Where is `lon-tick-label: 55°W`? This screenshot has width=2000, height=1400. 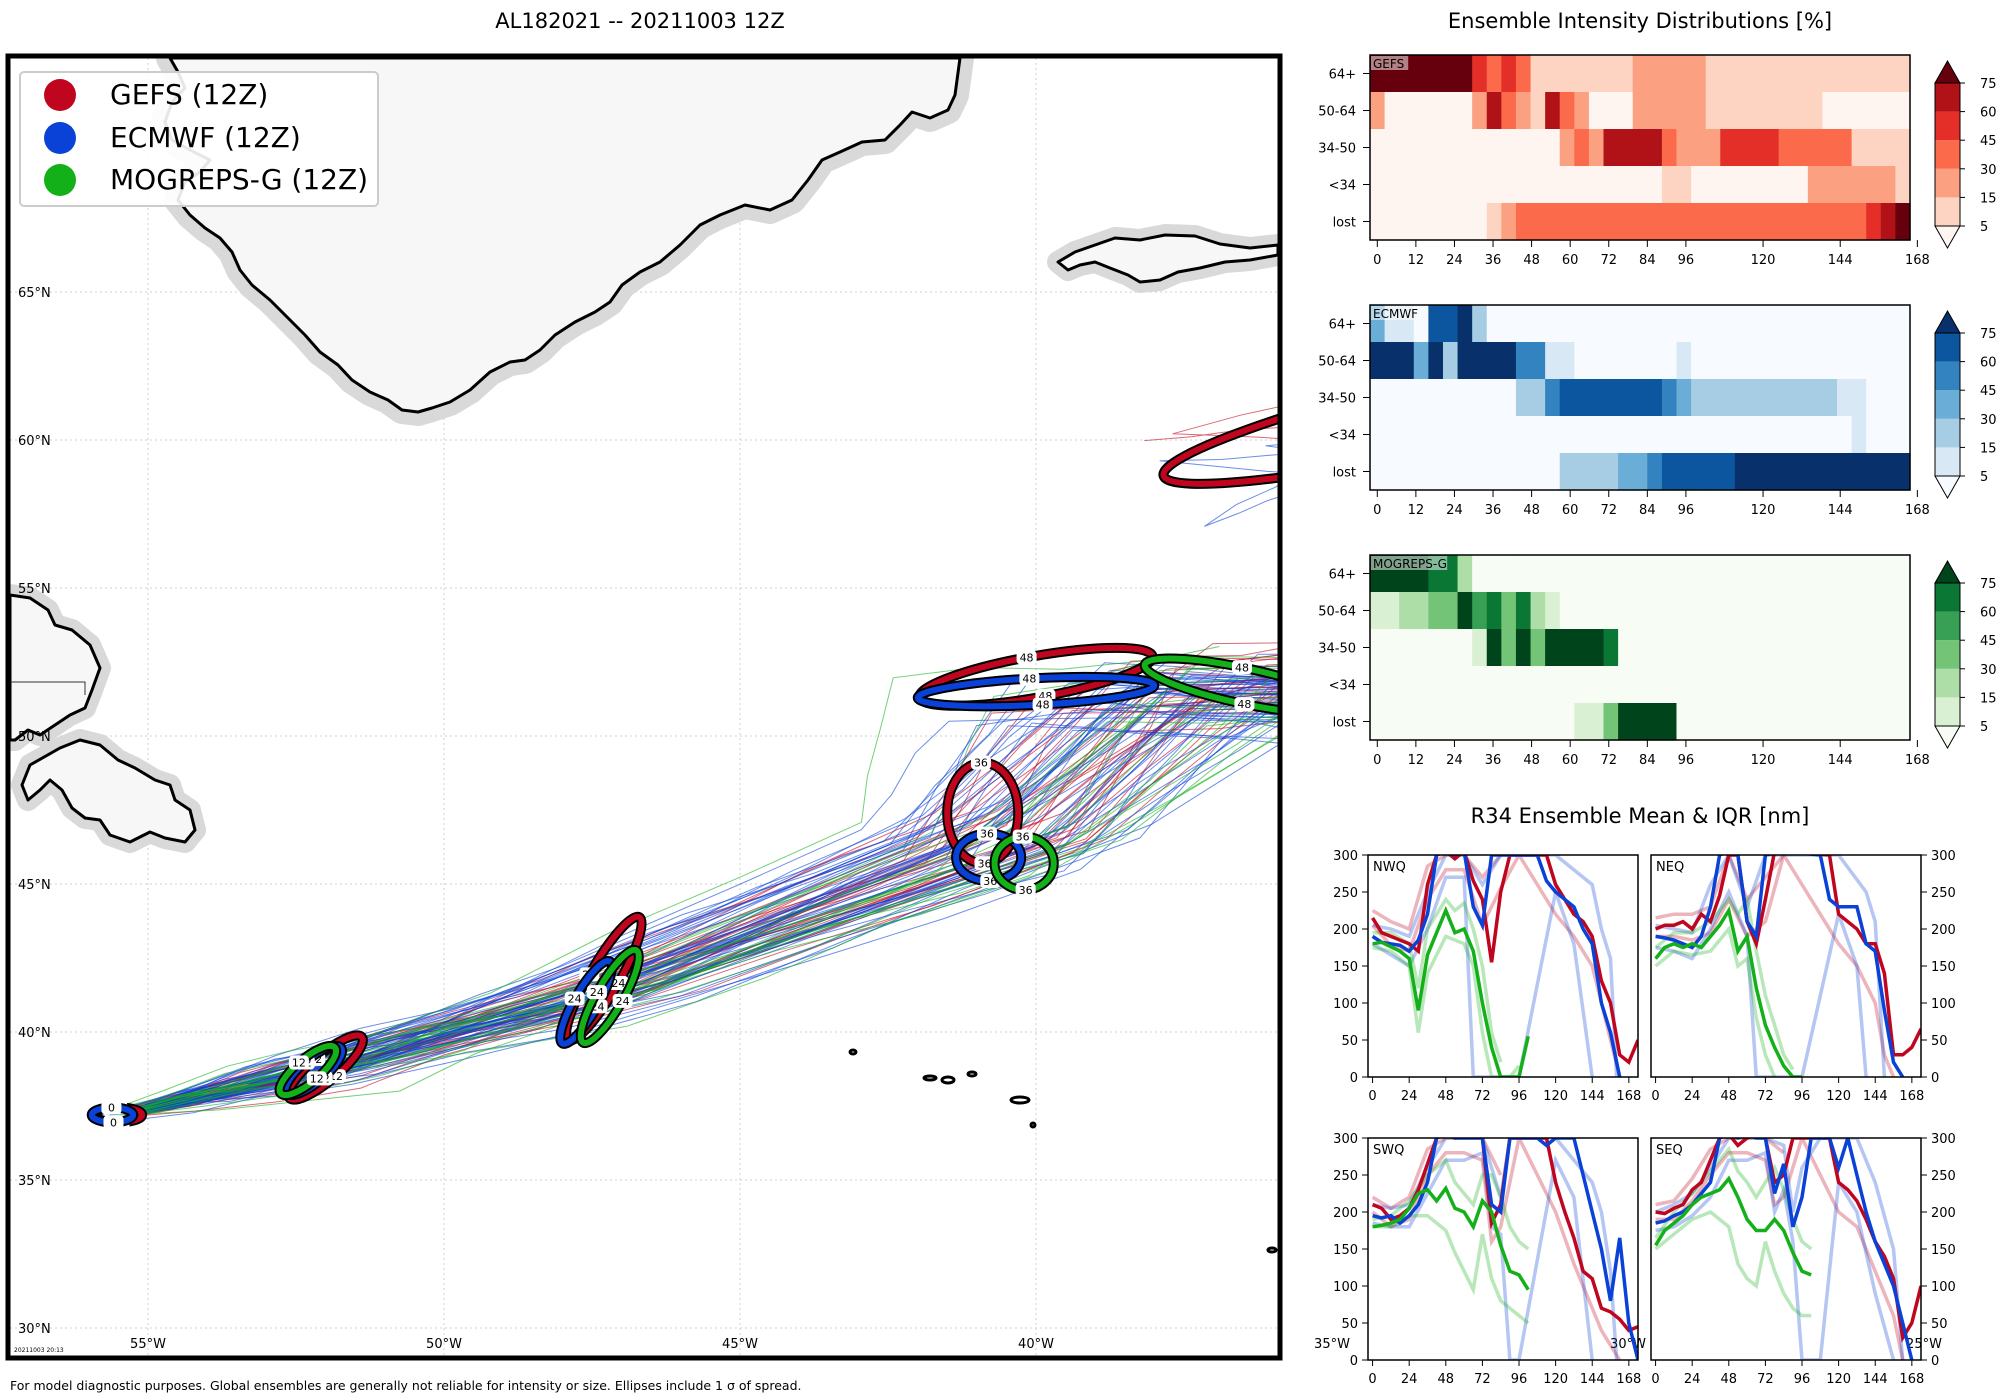 lon-tick-label: 55°W is located at coordinates (148, 1344).